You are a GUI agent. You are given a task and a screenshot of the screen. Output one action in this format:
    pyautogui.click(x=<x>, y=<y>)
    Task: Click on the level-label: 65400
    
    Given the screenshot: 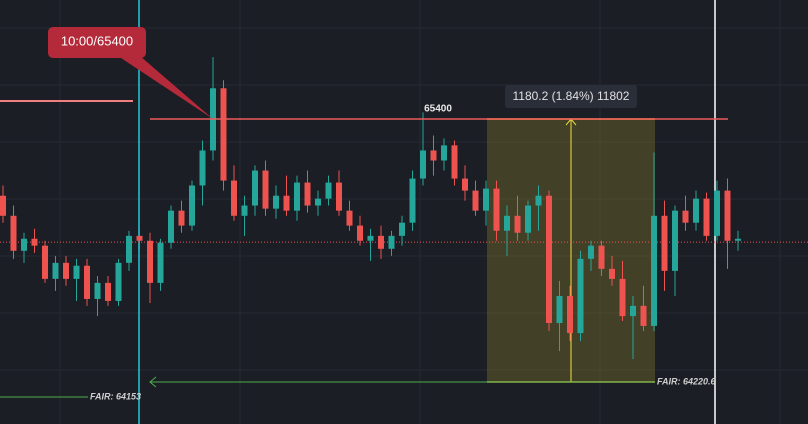 What is the action you would take?
    pyautogui.click(x=438, y=109)
    